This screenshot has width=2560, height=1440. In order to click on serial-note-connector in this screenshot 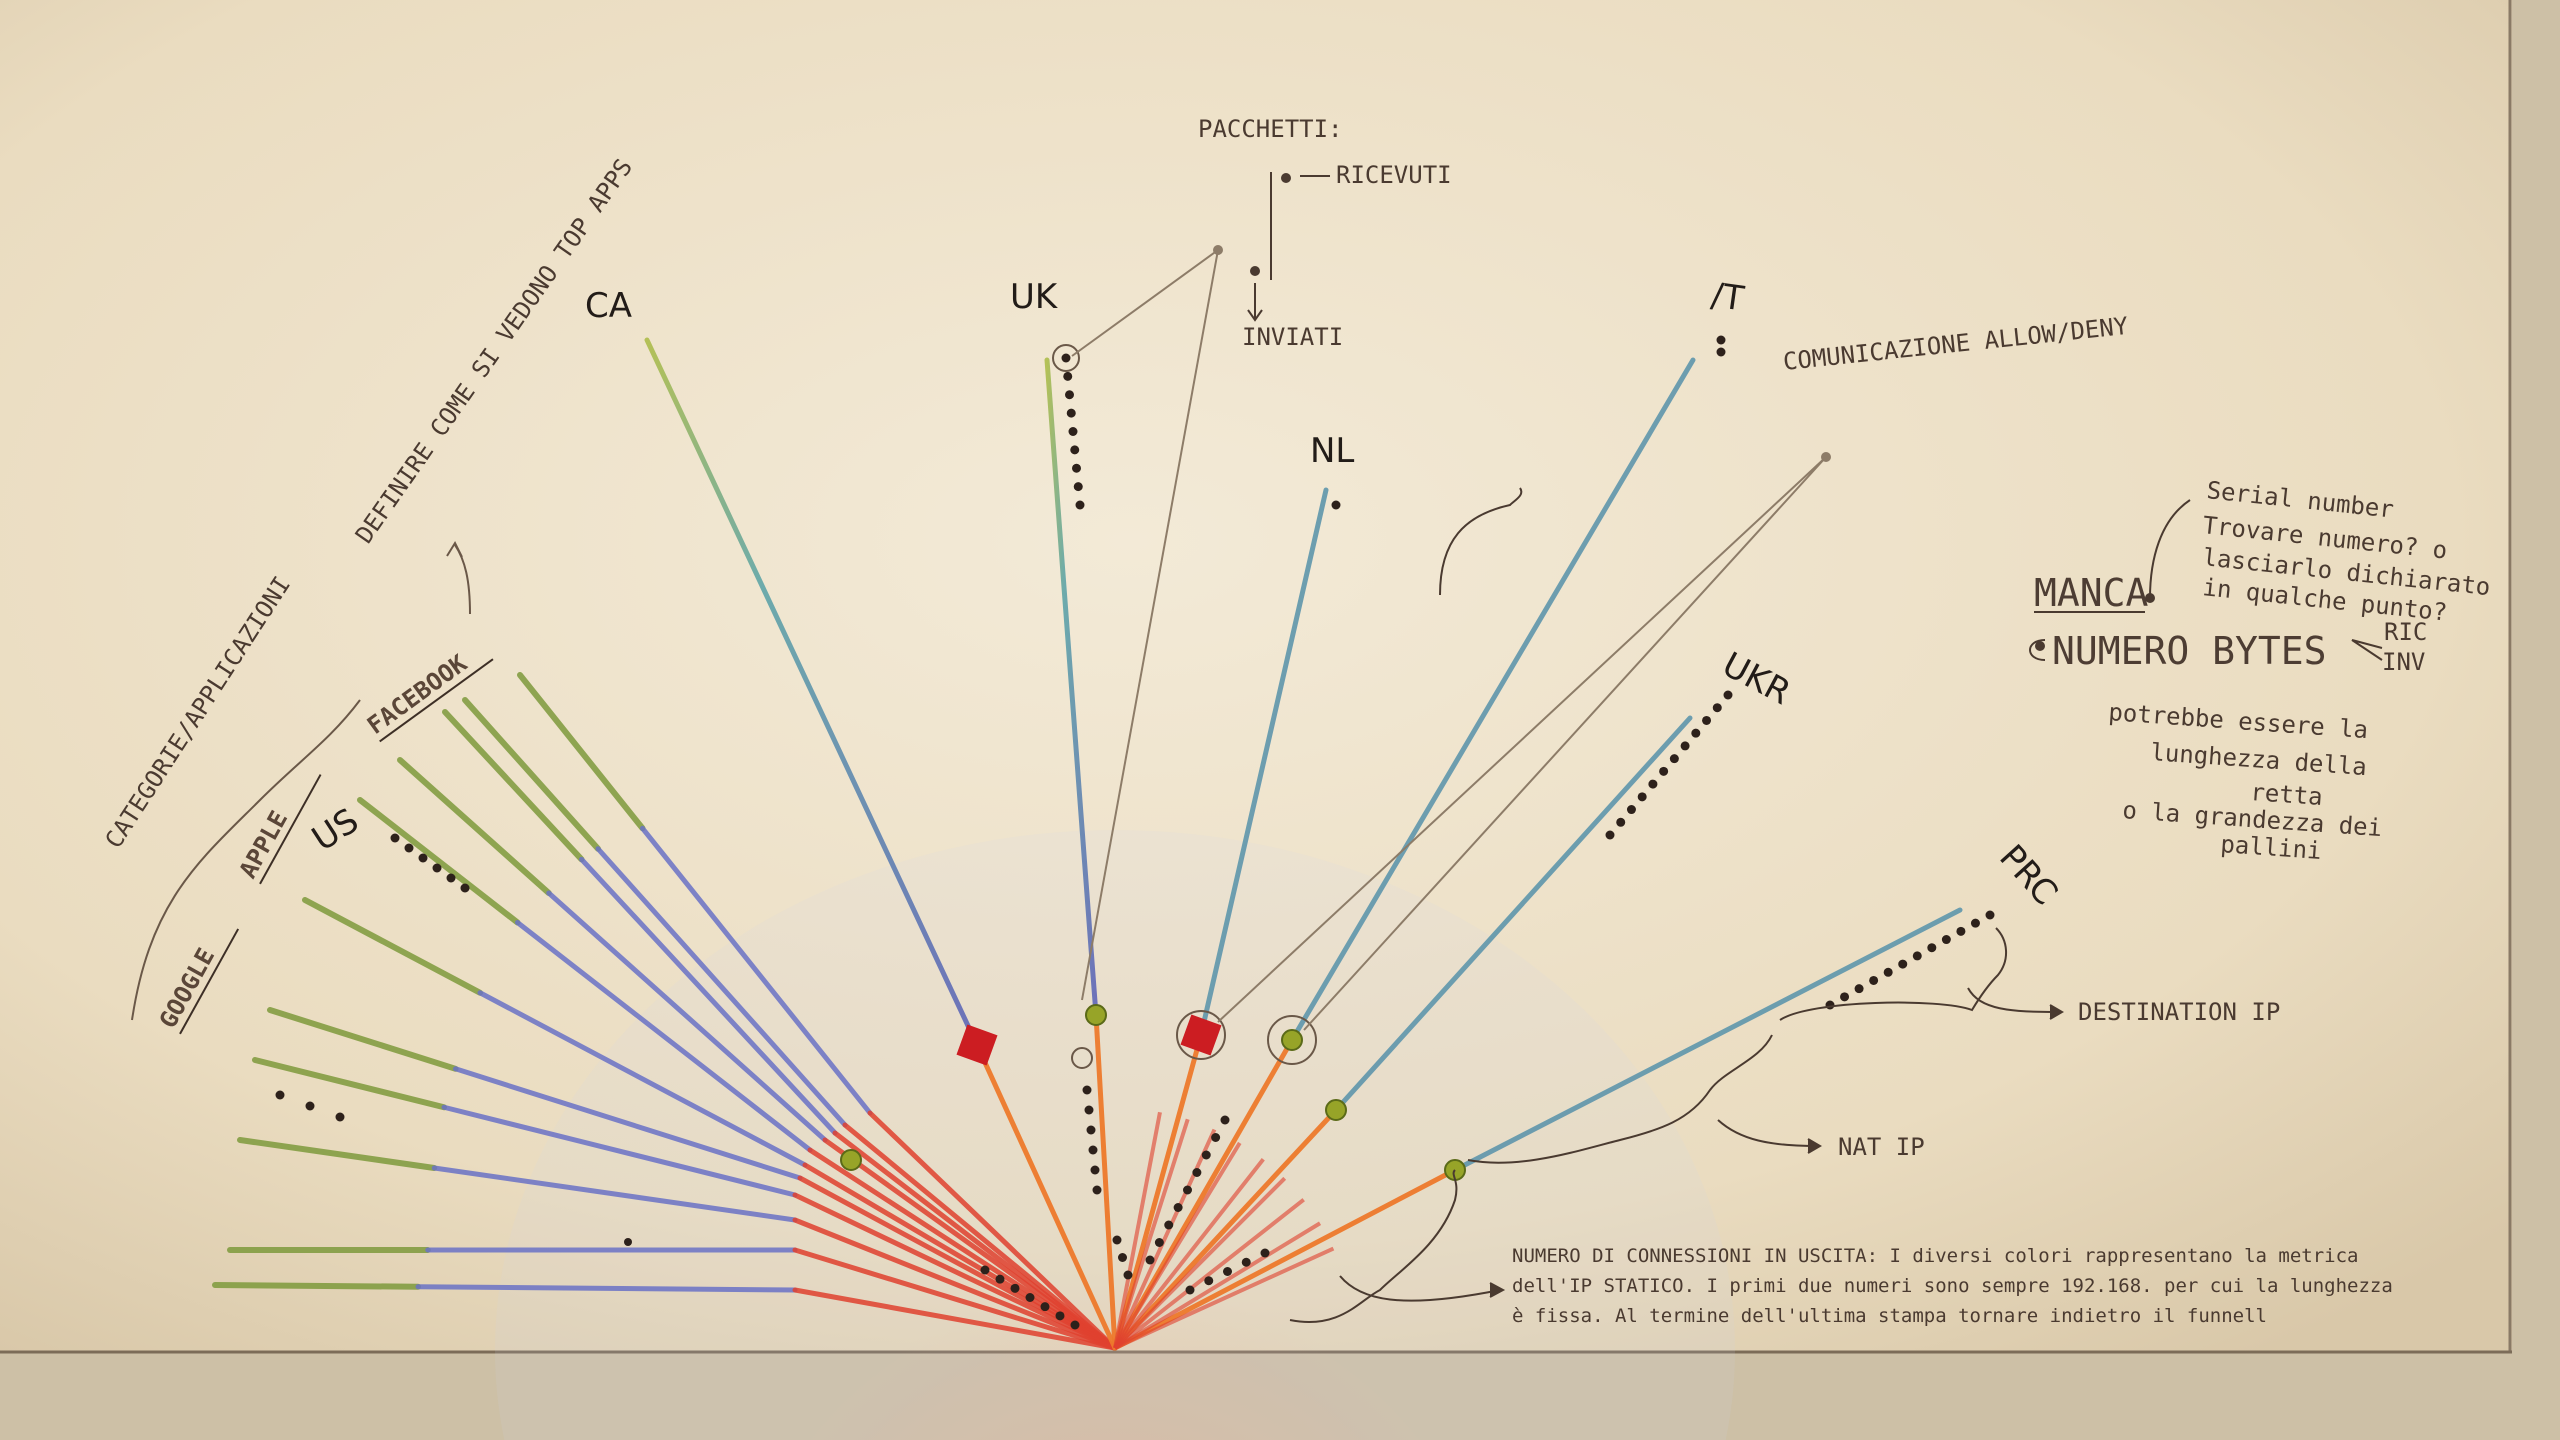, I will do `click(2170, 549)`.